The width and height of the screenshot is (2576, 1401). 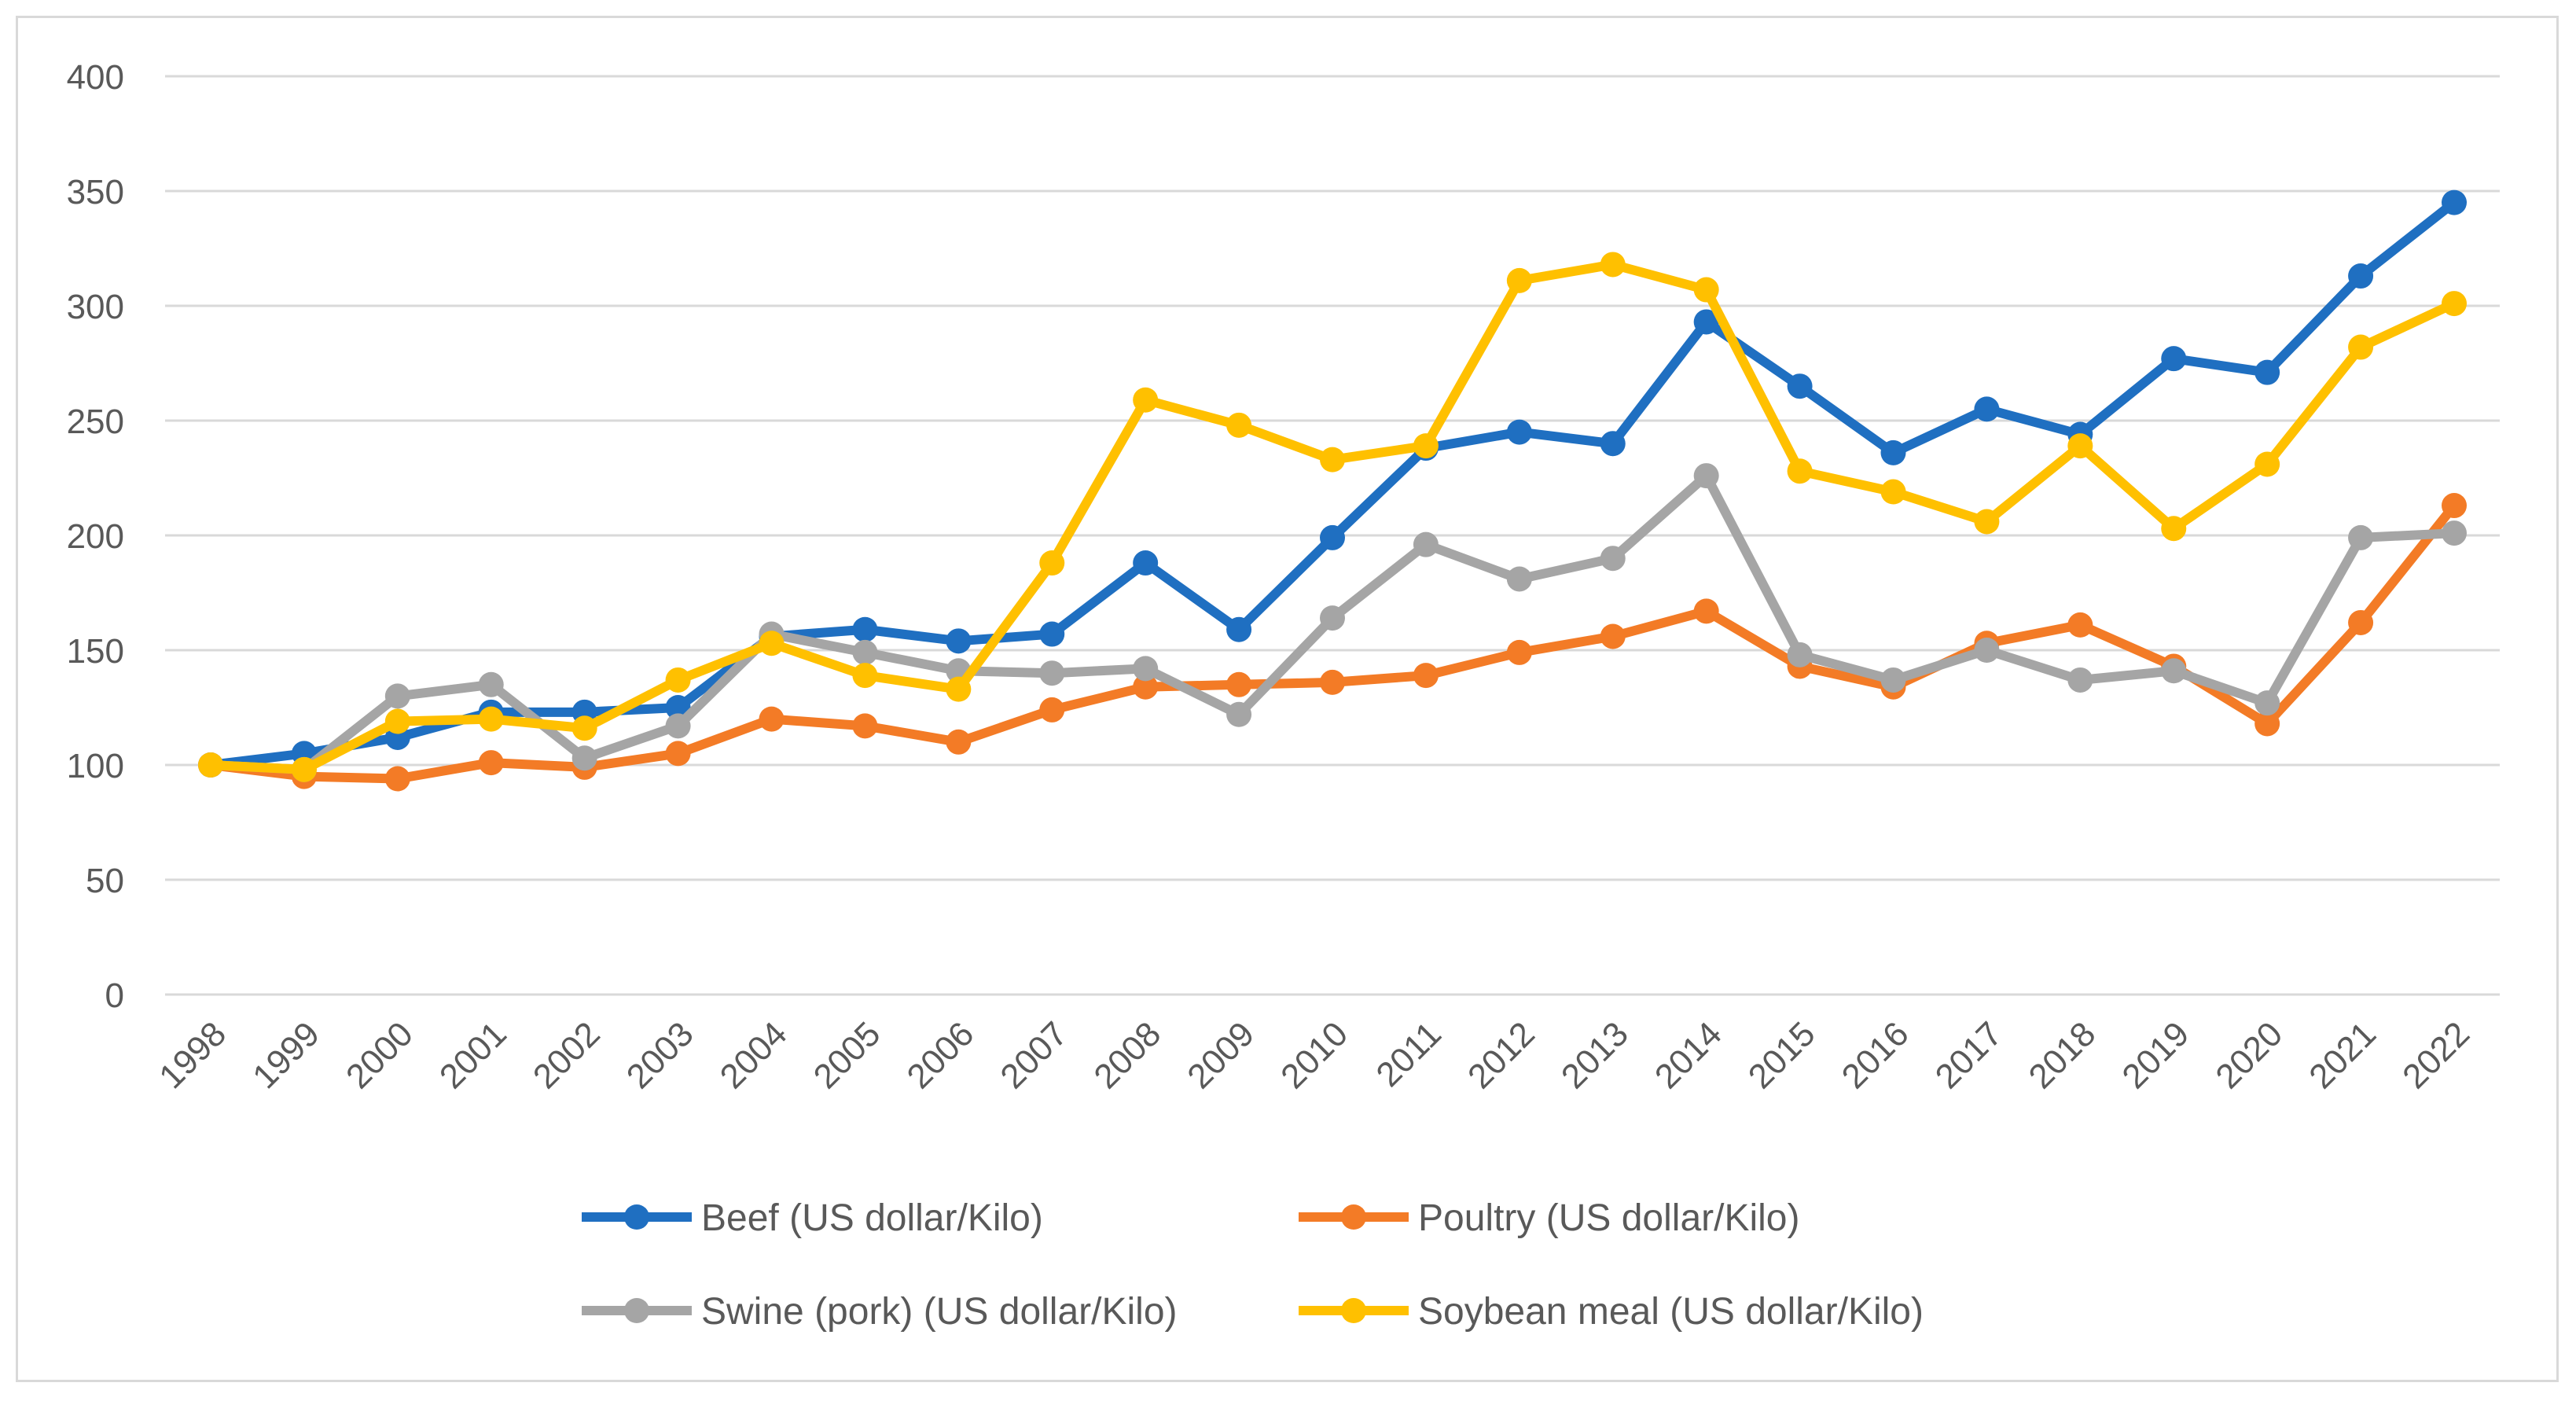 What do you see at coordinates (1969, 1055) in the screenshot?
I see `x-tick-label: 2017` at bounding box center [1969, 1055].